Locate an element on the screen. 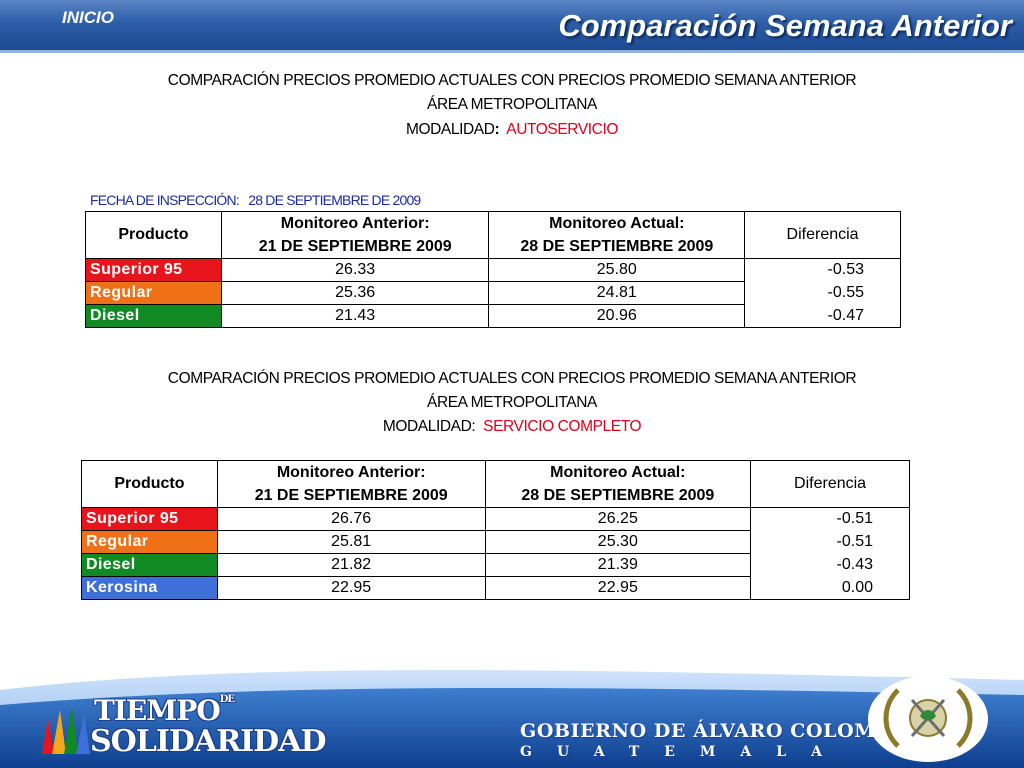  anterior-value: 25.36 is located at coordinates (355, 293).